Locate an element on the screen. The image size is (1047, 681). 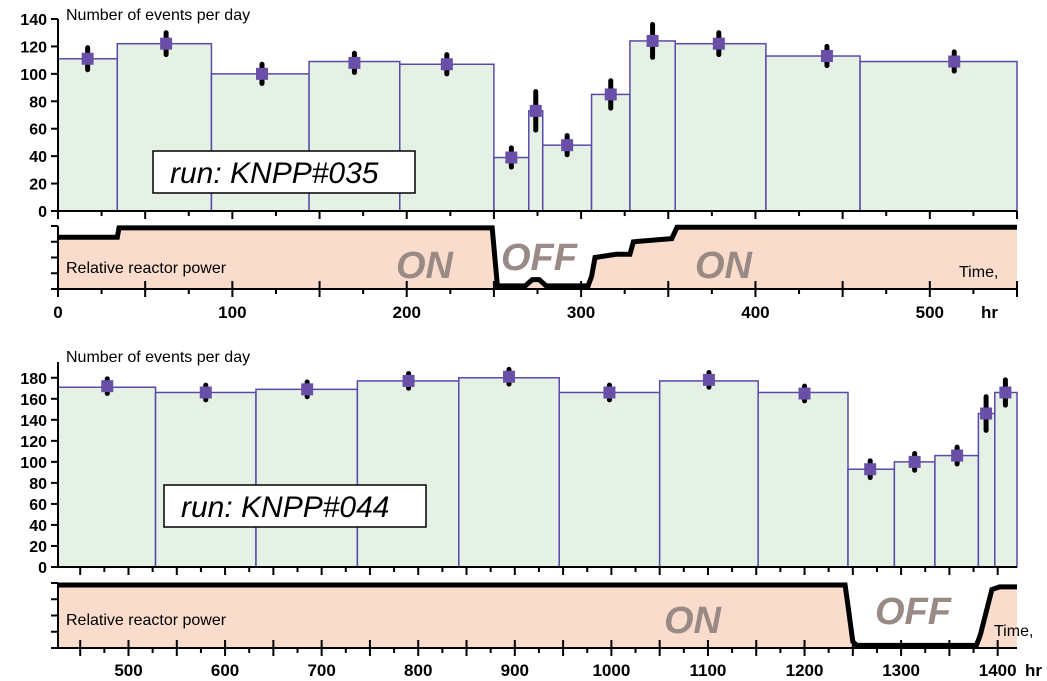
bottom-power-line is located at coordinates (537, 615).